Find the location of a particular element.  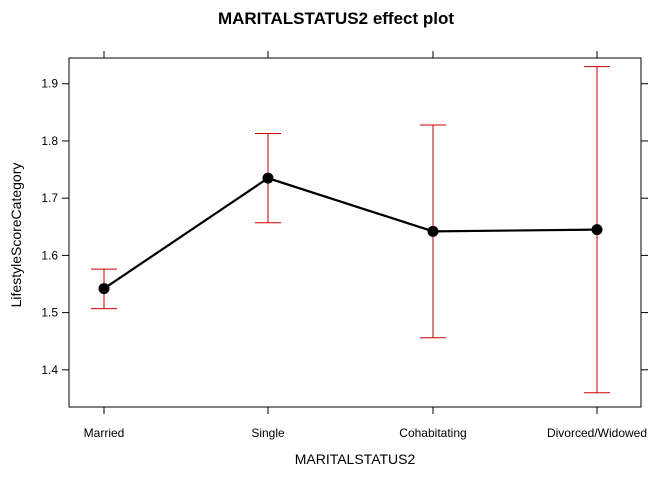

y-axis-label: LifestyleScoreCategory is located at coordinates (16, 235).